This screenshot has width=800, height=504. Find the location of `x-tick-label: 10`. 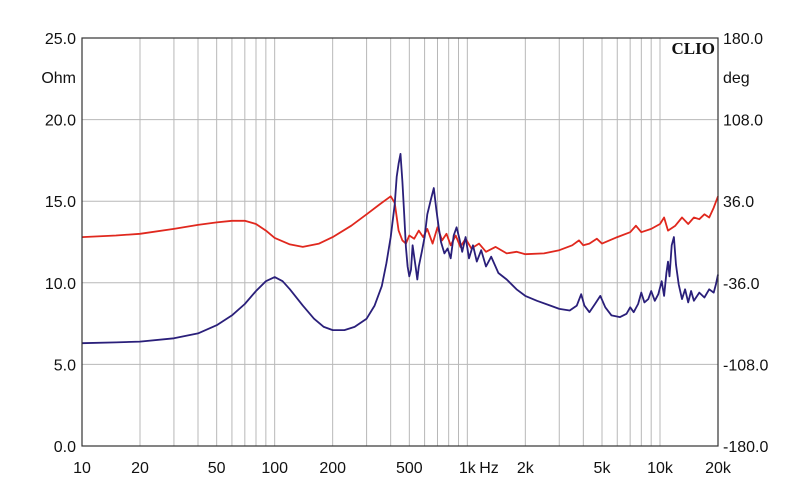

x-tick-label: 10 is located at coordinates (82, 468).